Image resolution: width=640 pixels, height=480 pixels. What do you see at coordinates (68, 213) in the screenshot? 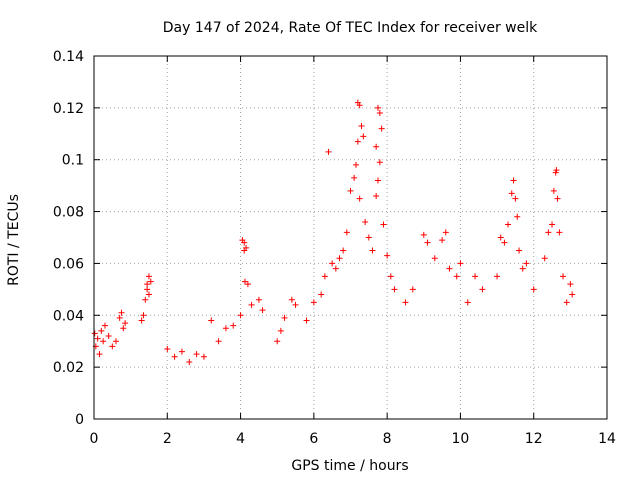
I see `y-tick-label: 0.08` at bounding box center [68, 213].